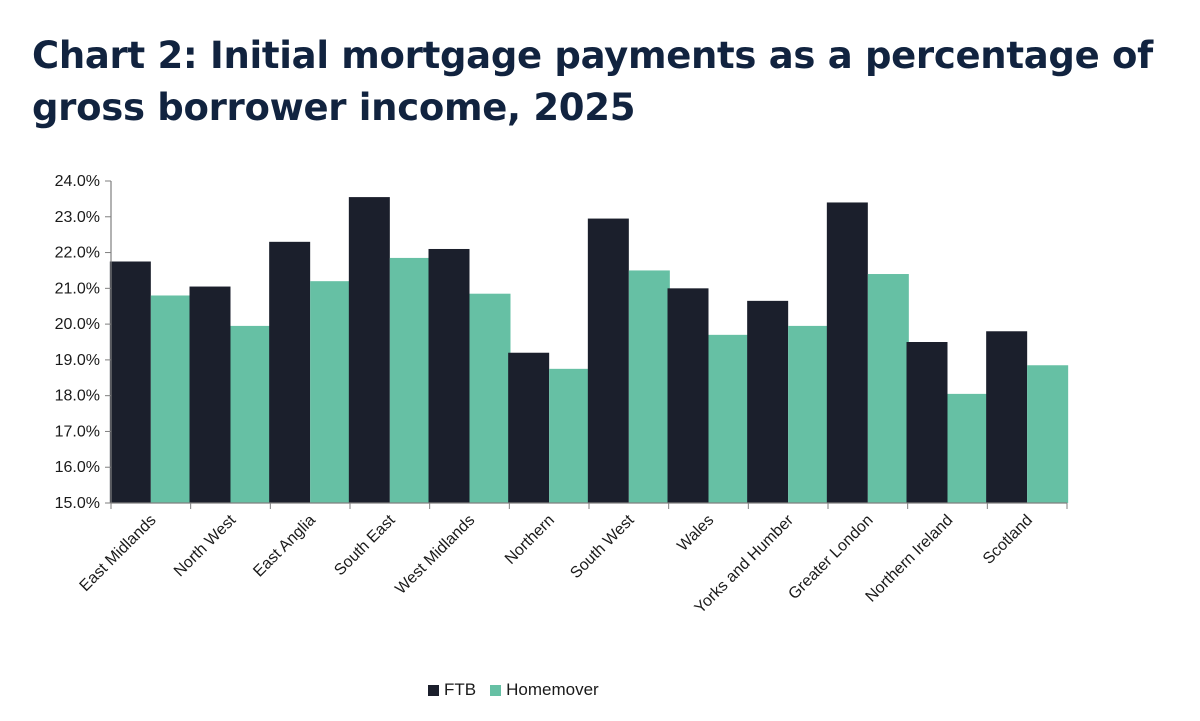 The image size is (1200, 721). Describe the element at coordinates (847, 352) in the screenshot. I see `bar-ftb-greater-london` at that location.